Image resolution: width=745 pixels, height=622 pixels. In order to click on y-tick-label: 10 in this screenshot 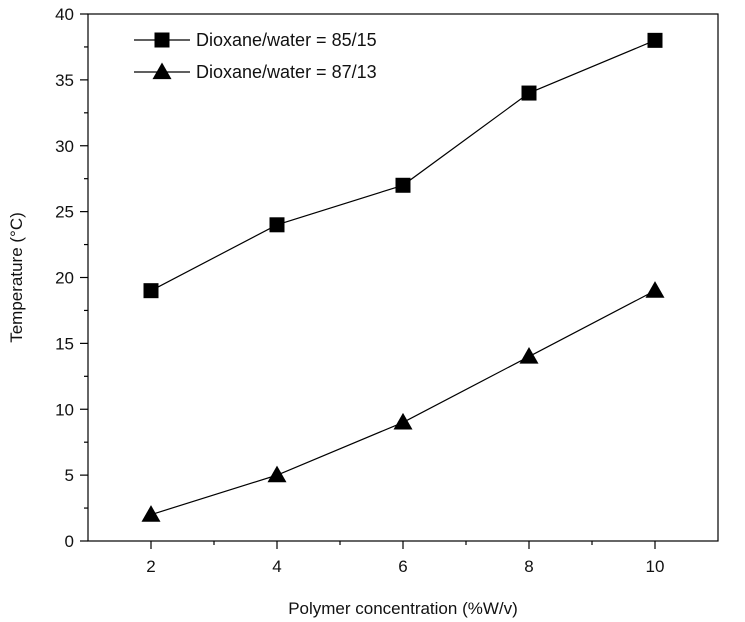, I will do `click(64, 409)`.